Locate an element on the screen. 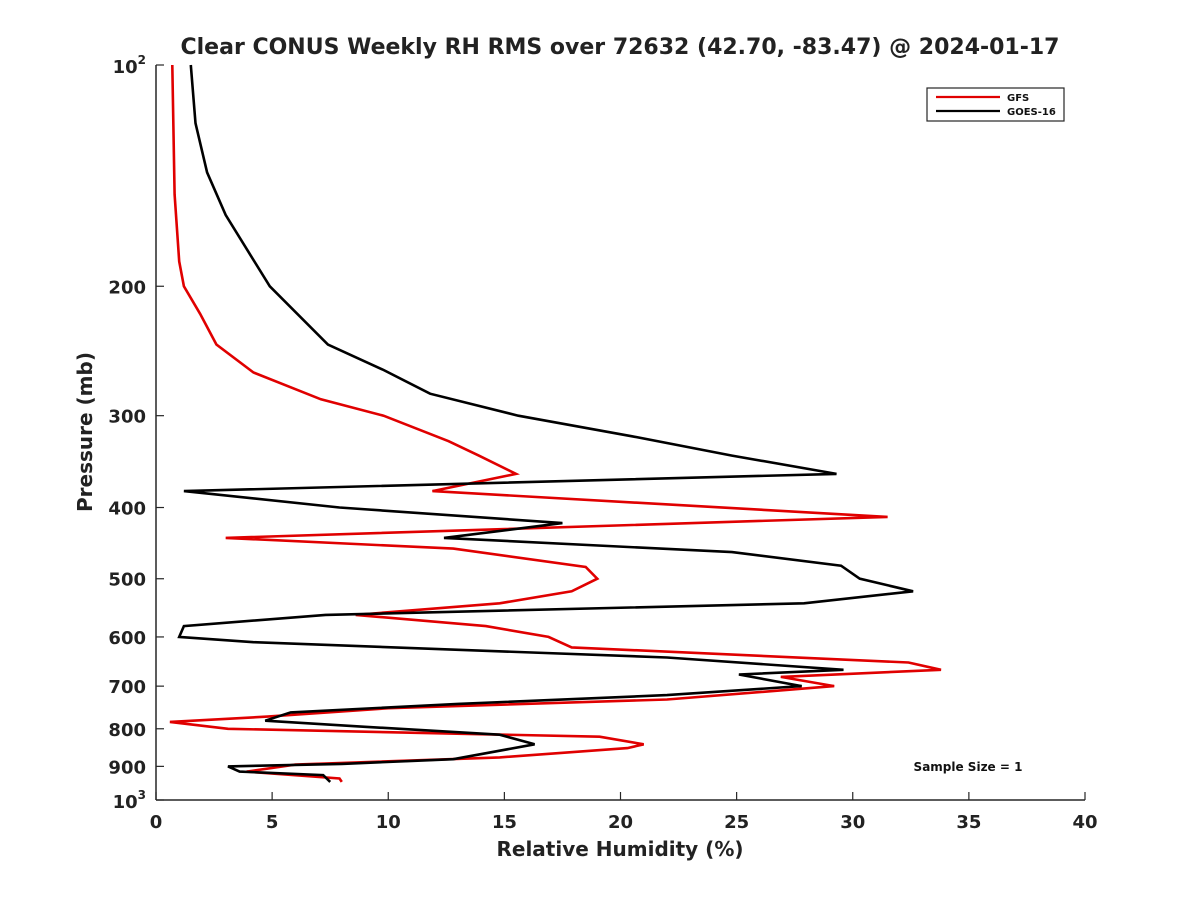 The height and width of the screenshot is (900, 1200). x-tick-label: 5 is located at coordinates (272, 822).